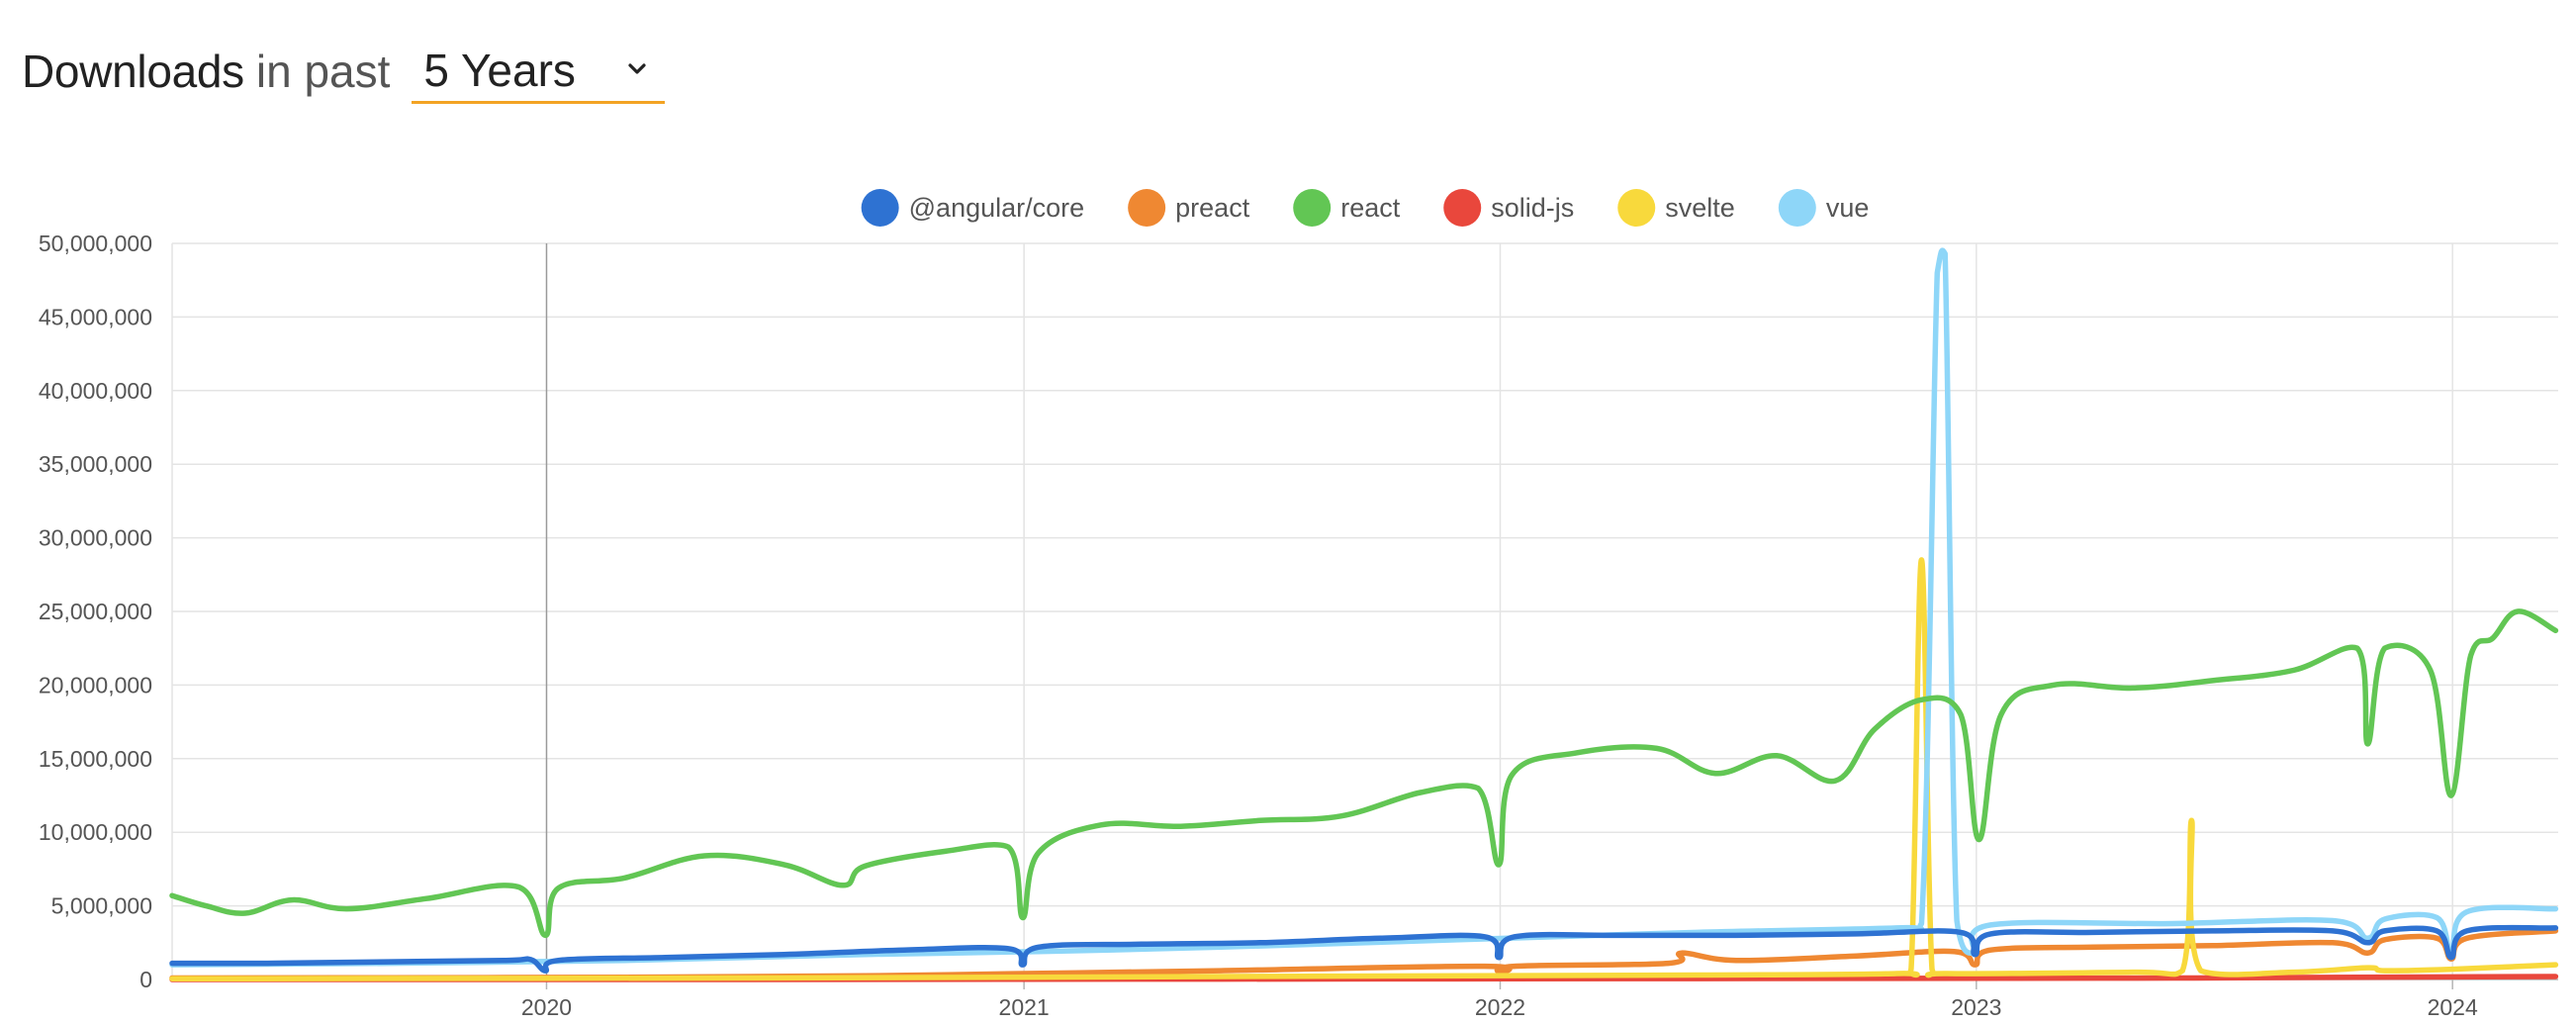 This screenshot has width=2576, height=1025. Describe the element at coordinates (880, 208) in the screenshot. I see `legend-swatch-angular-core` at that location.